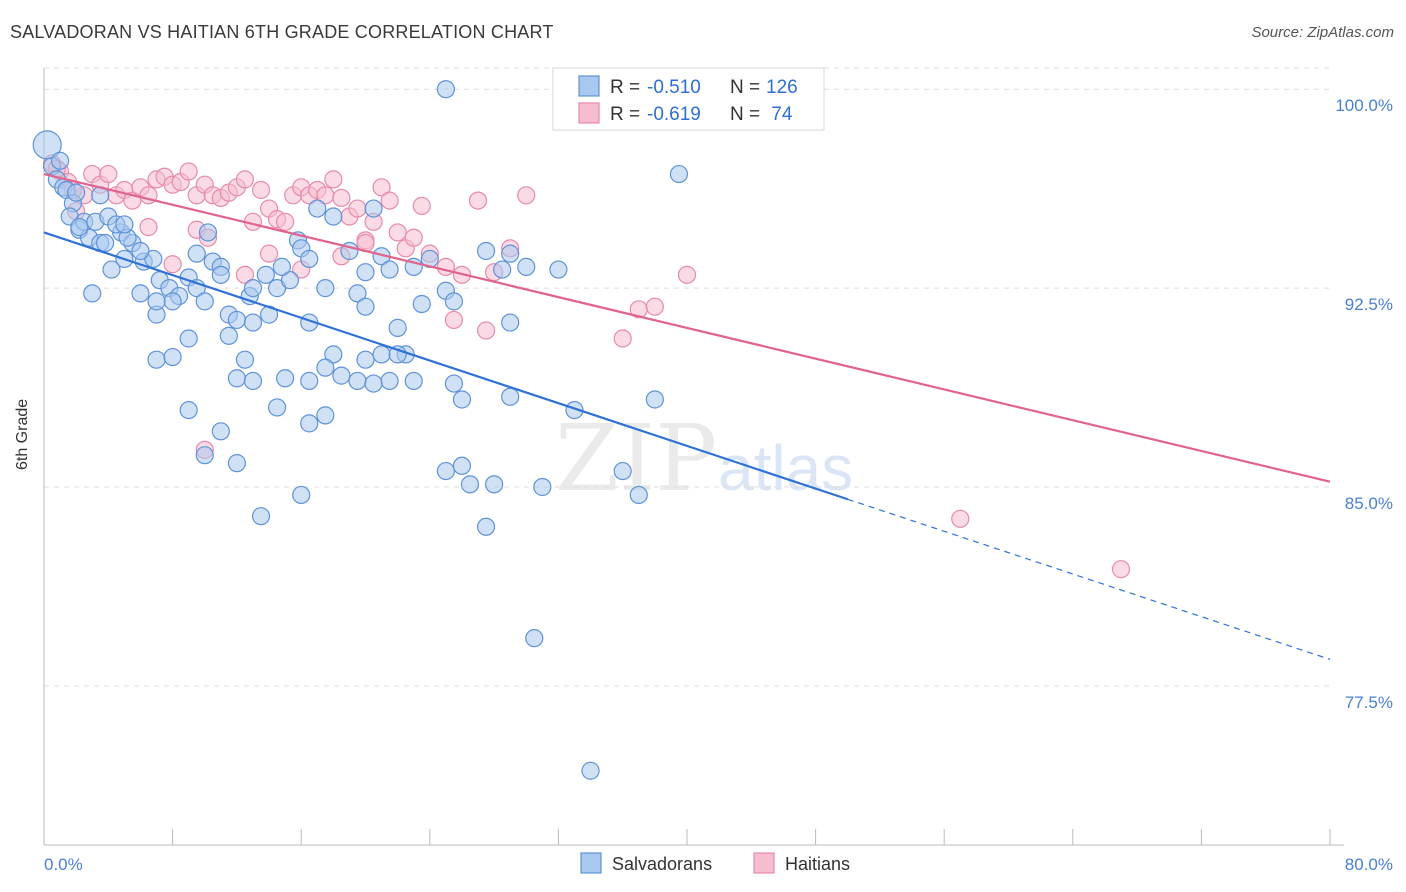  I want to click on stats-n-value-blue: 126, so click(782, 87).